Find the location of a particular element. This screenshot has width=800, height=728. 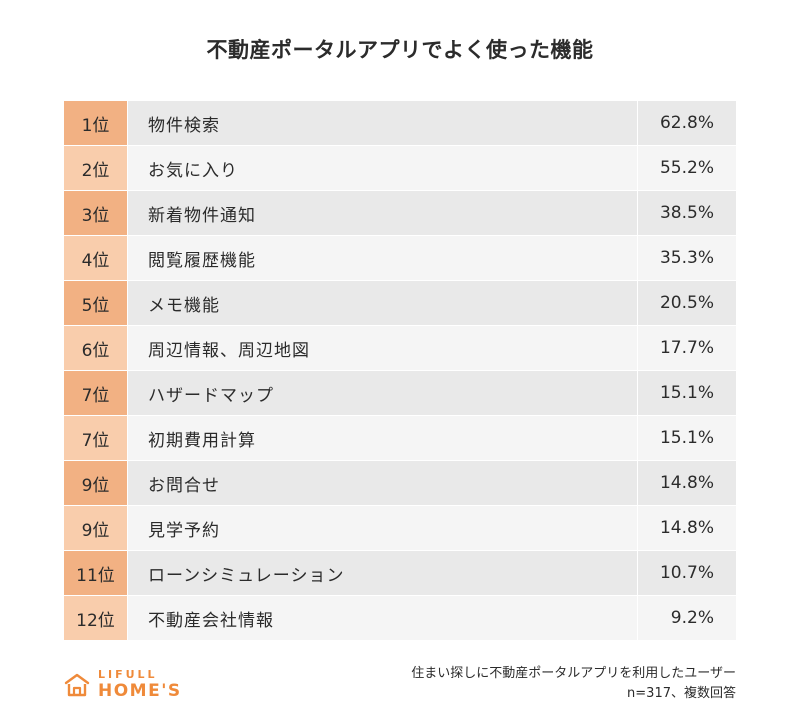

table-row: 7位 初期費用計算 15.1% is located at coordinates (400, 438).